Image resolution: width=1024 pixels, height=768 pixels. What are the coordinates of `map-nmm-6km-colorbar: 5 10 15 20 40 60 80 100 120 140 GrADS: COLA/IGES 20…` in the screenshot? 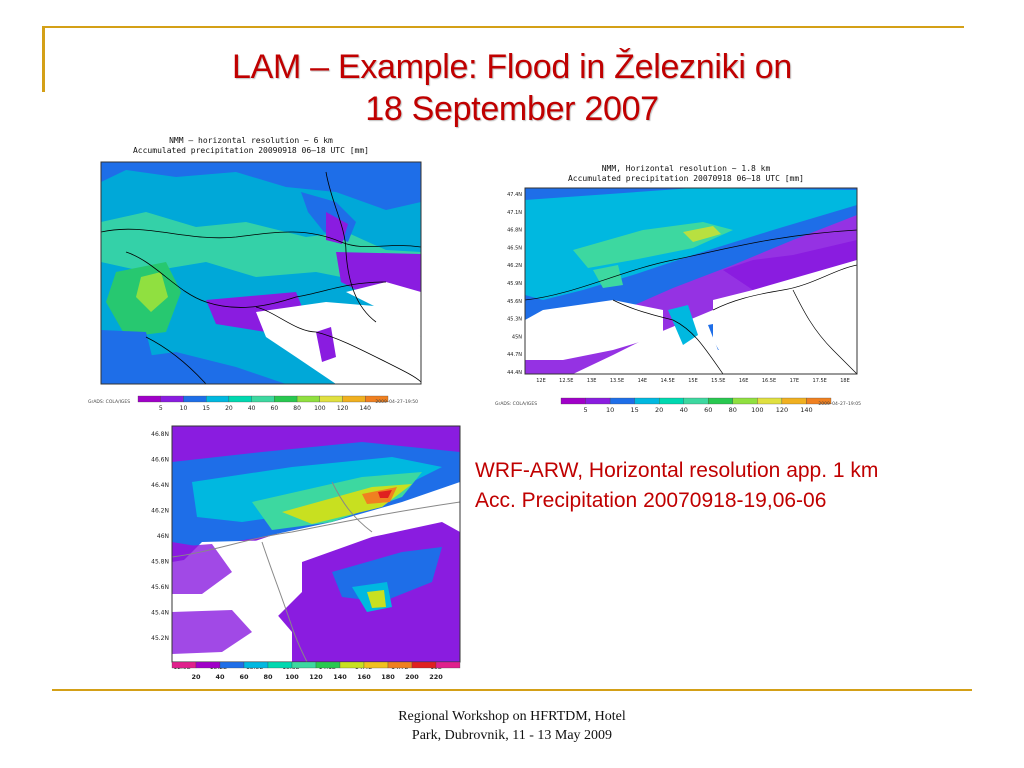 It's located at (253, 403).